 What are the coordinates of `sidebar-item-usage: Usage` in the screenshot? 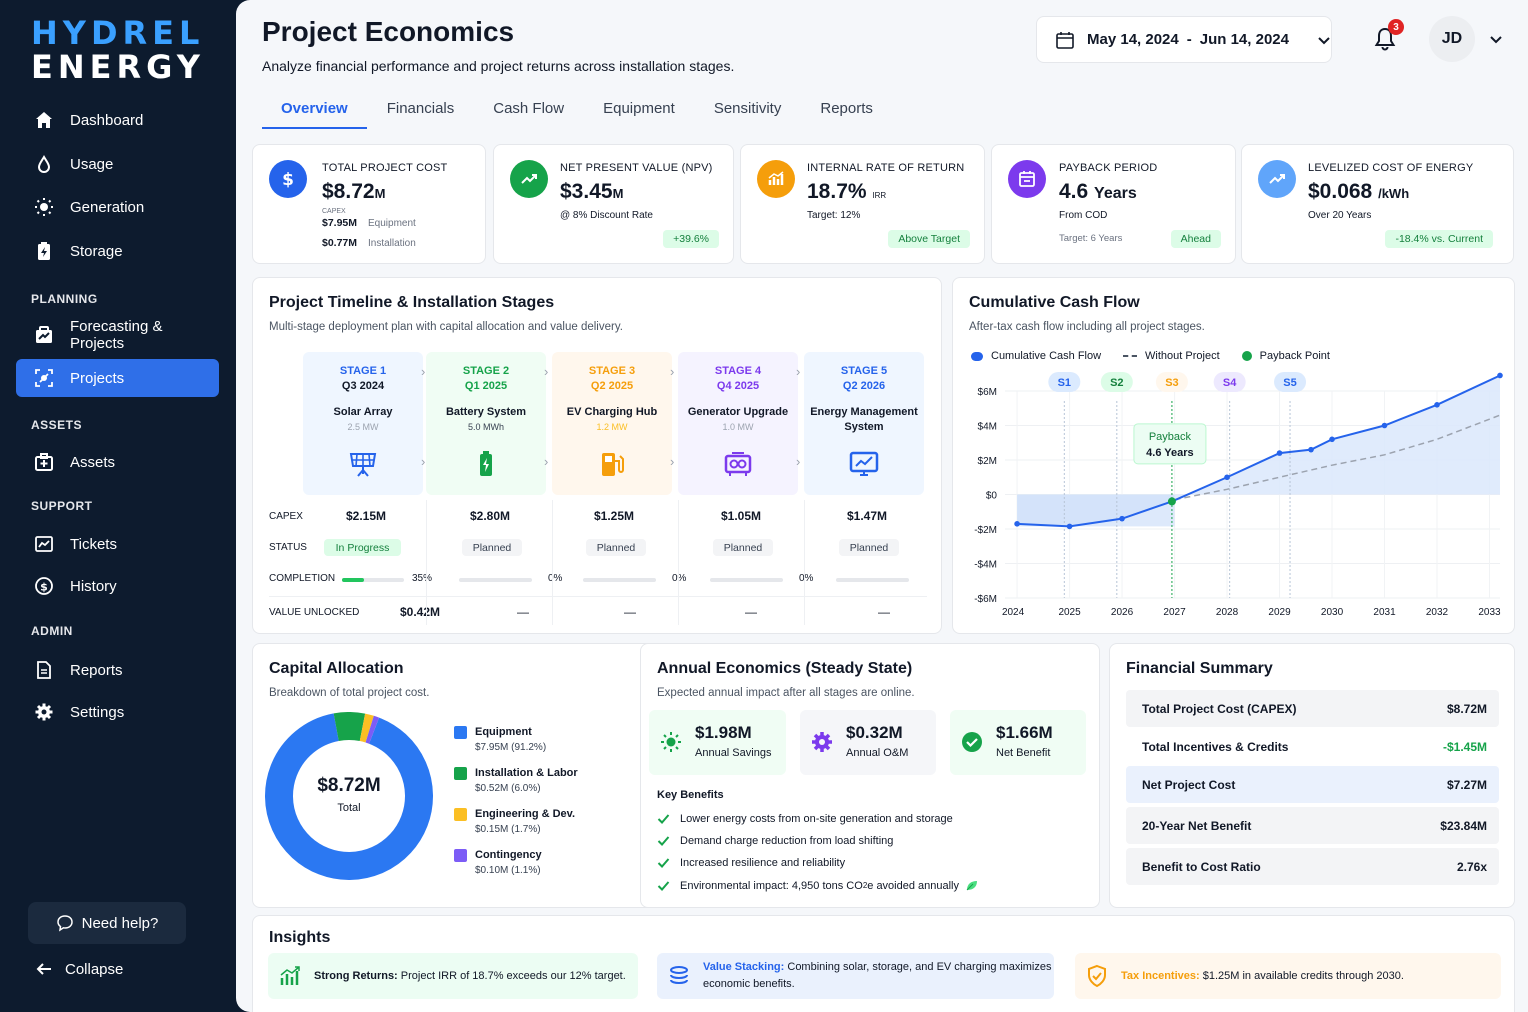 It's located at (117, 164).